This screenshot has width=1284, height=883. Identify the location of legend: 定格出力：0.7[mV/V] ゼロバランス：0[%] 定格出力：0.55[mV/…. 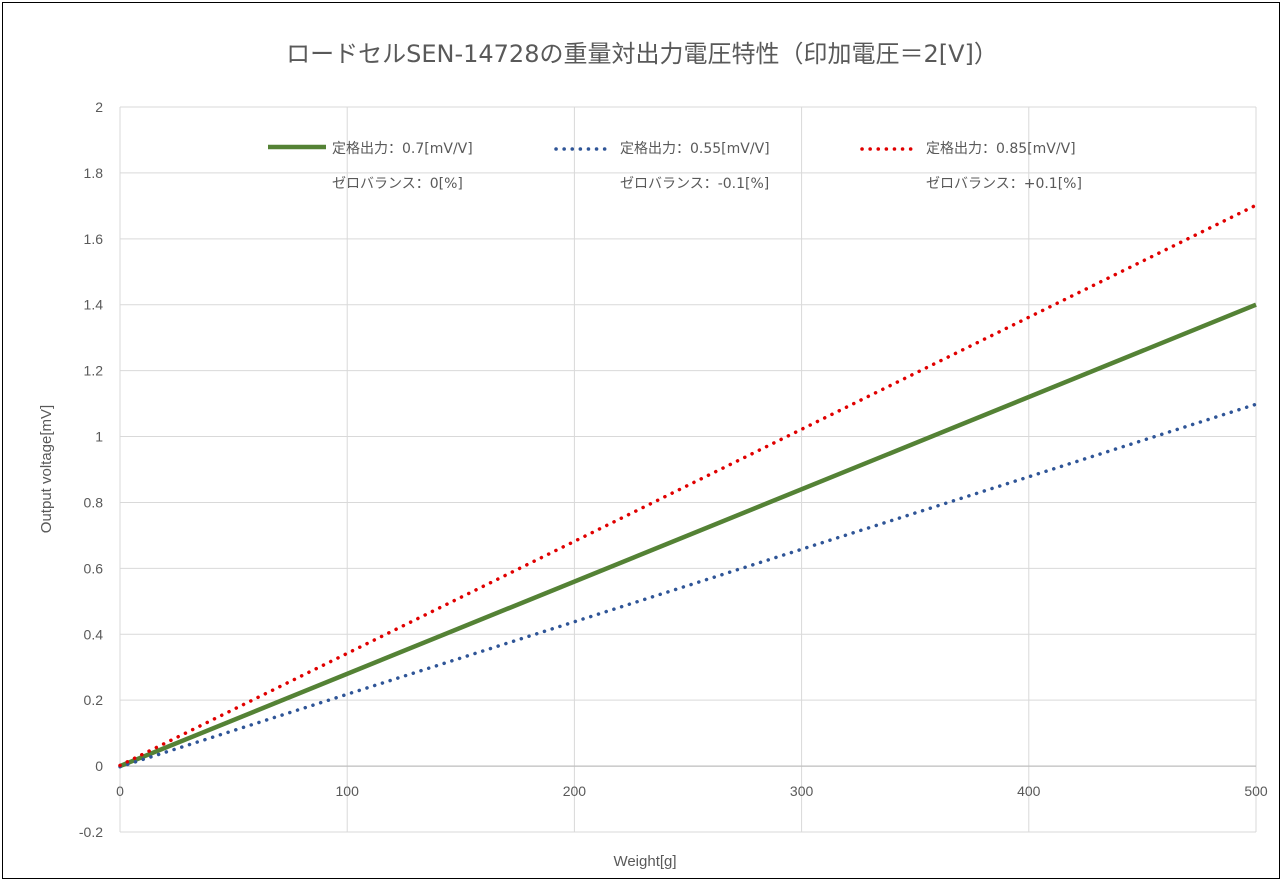
(675, 166).